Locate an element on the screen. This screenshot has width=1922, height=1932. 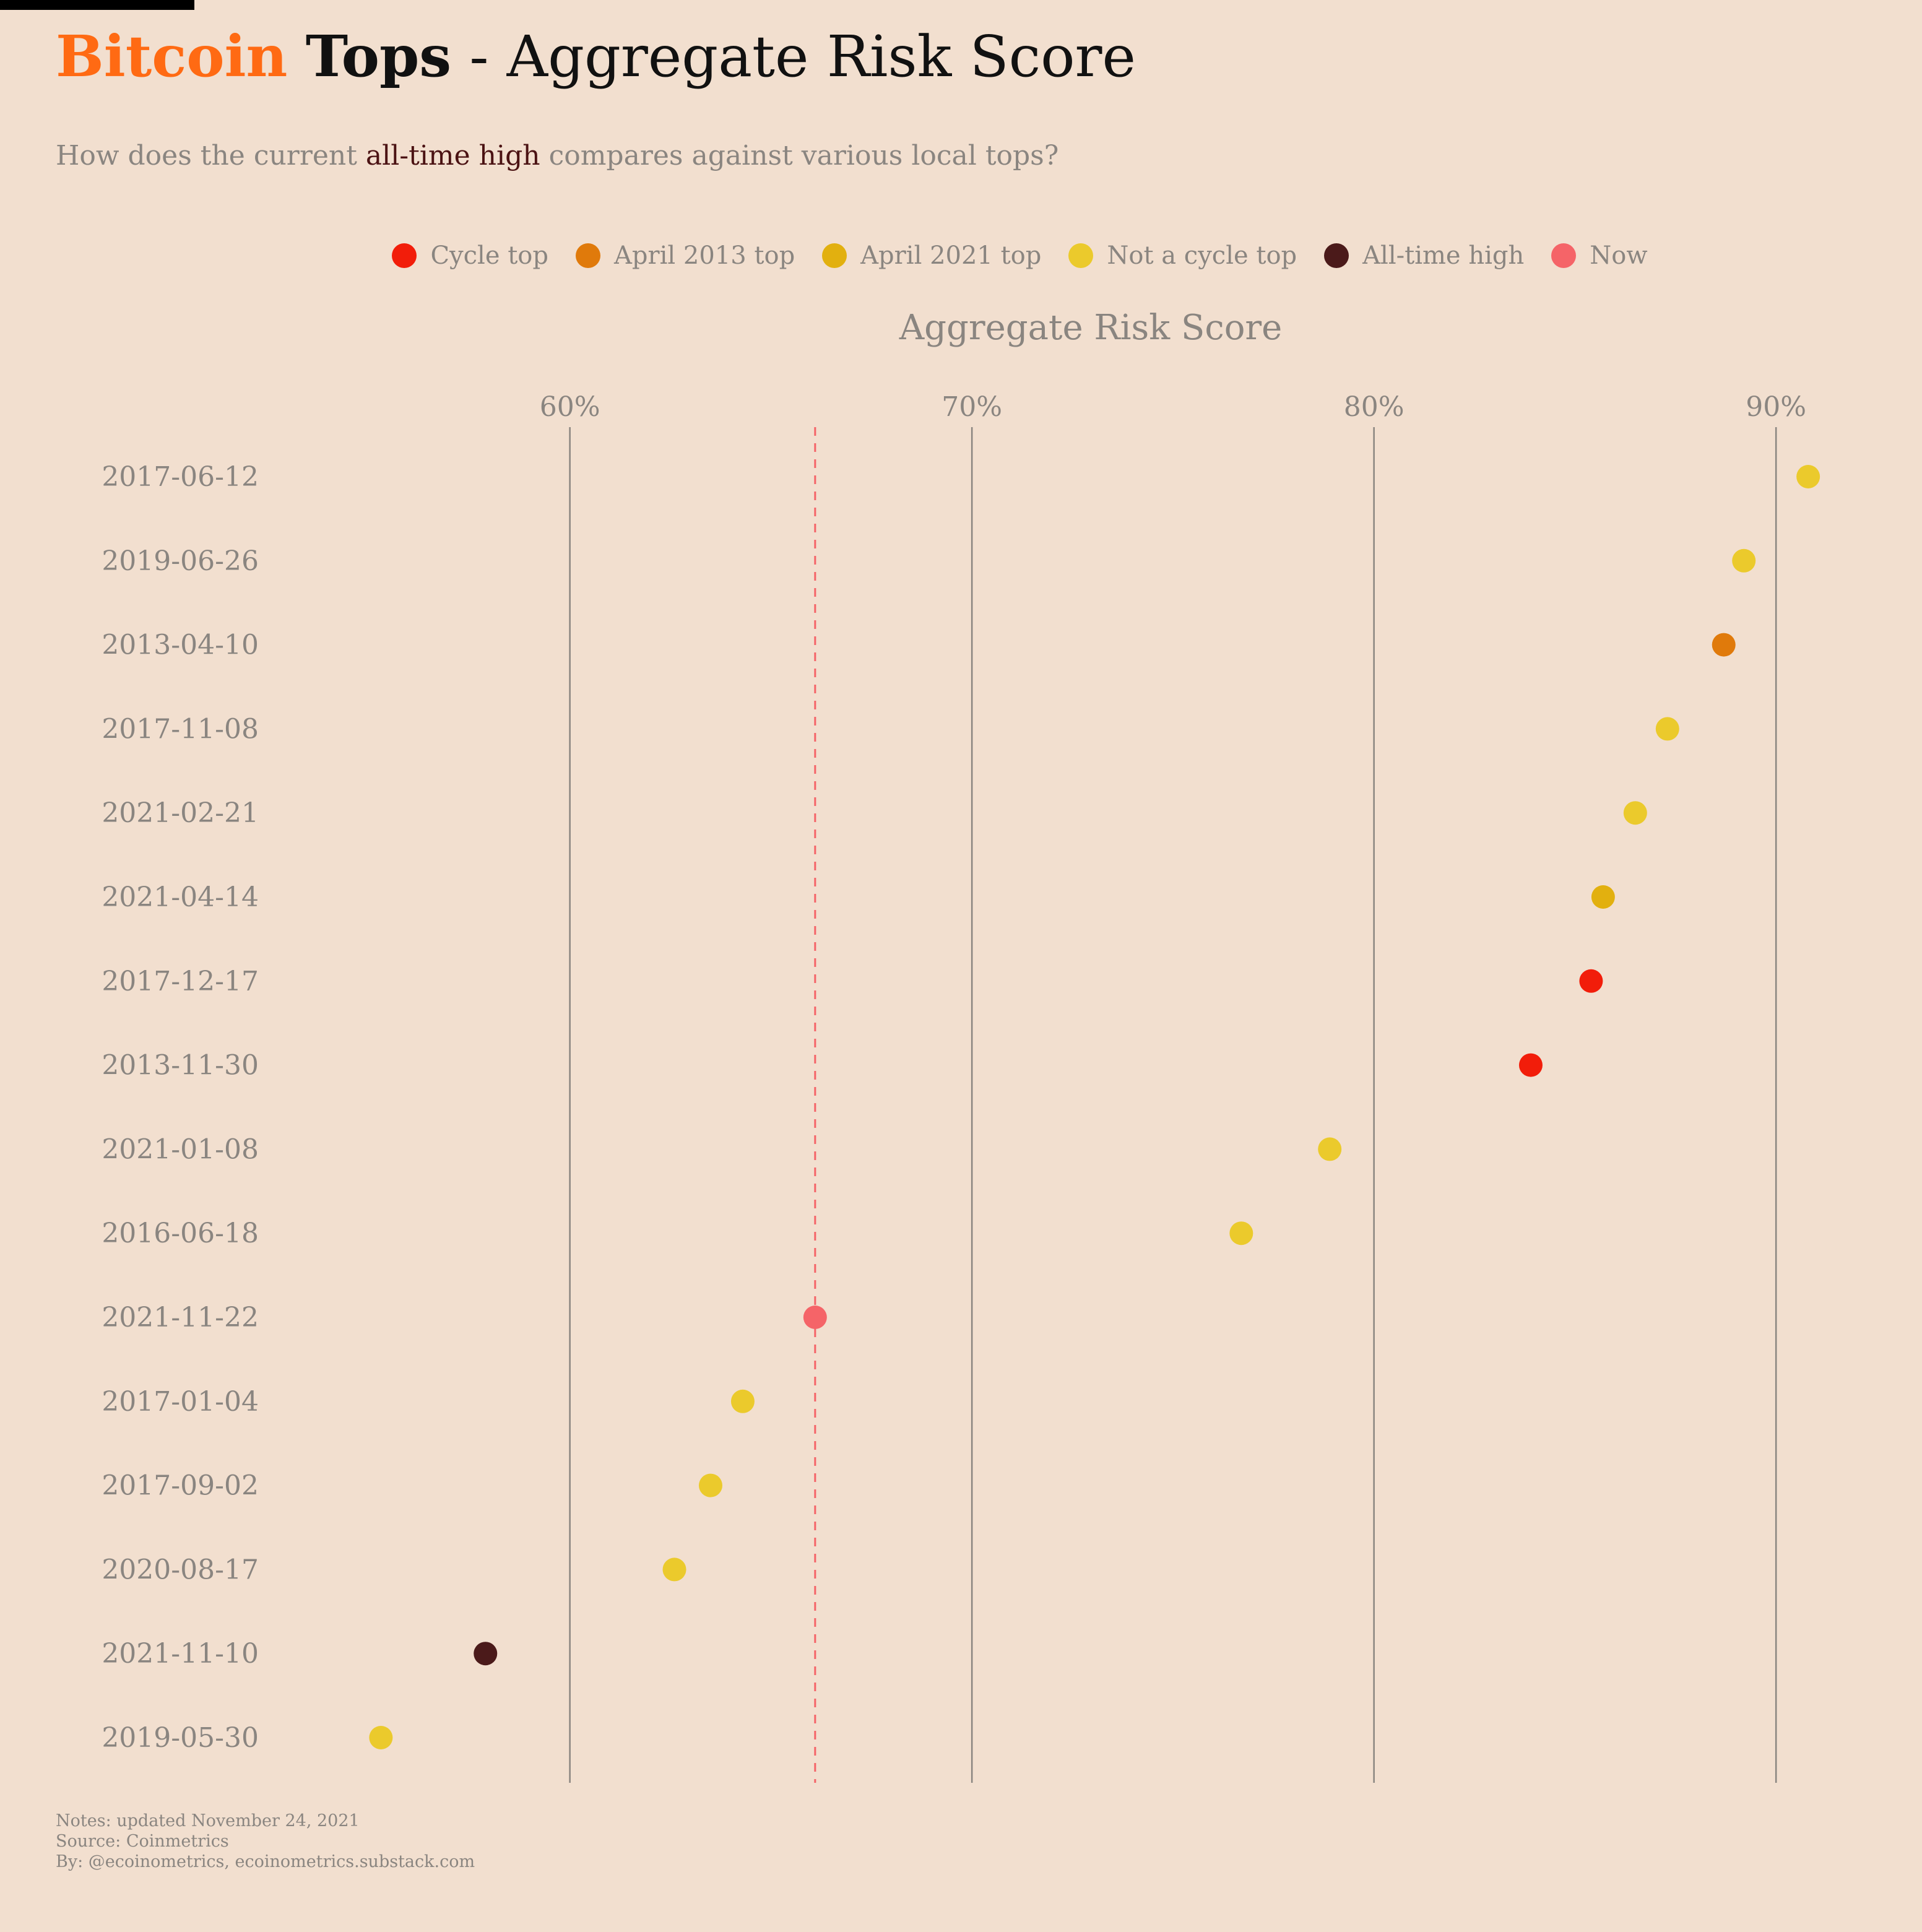
x-tick-label: 80% is located at coordinates (1374, 407).